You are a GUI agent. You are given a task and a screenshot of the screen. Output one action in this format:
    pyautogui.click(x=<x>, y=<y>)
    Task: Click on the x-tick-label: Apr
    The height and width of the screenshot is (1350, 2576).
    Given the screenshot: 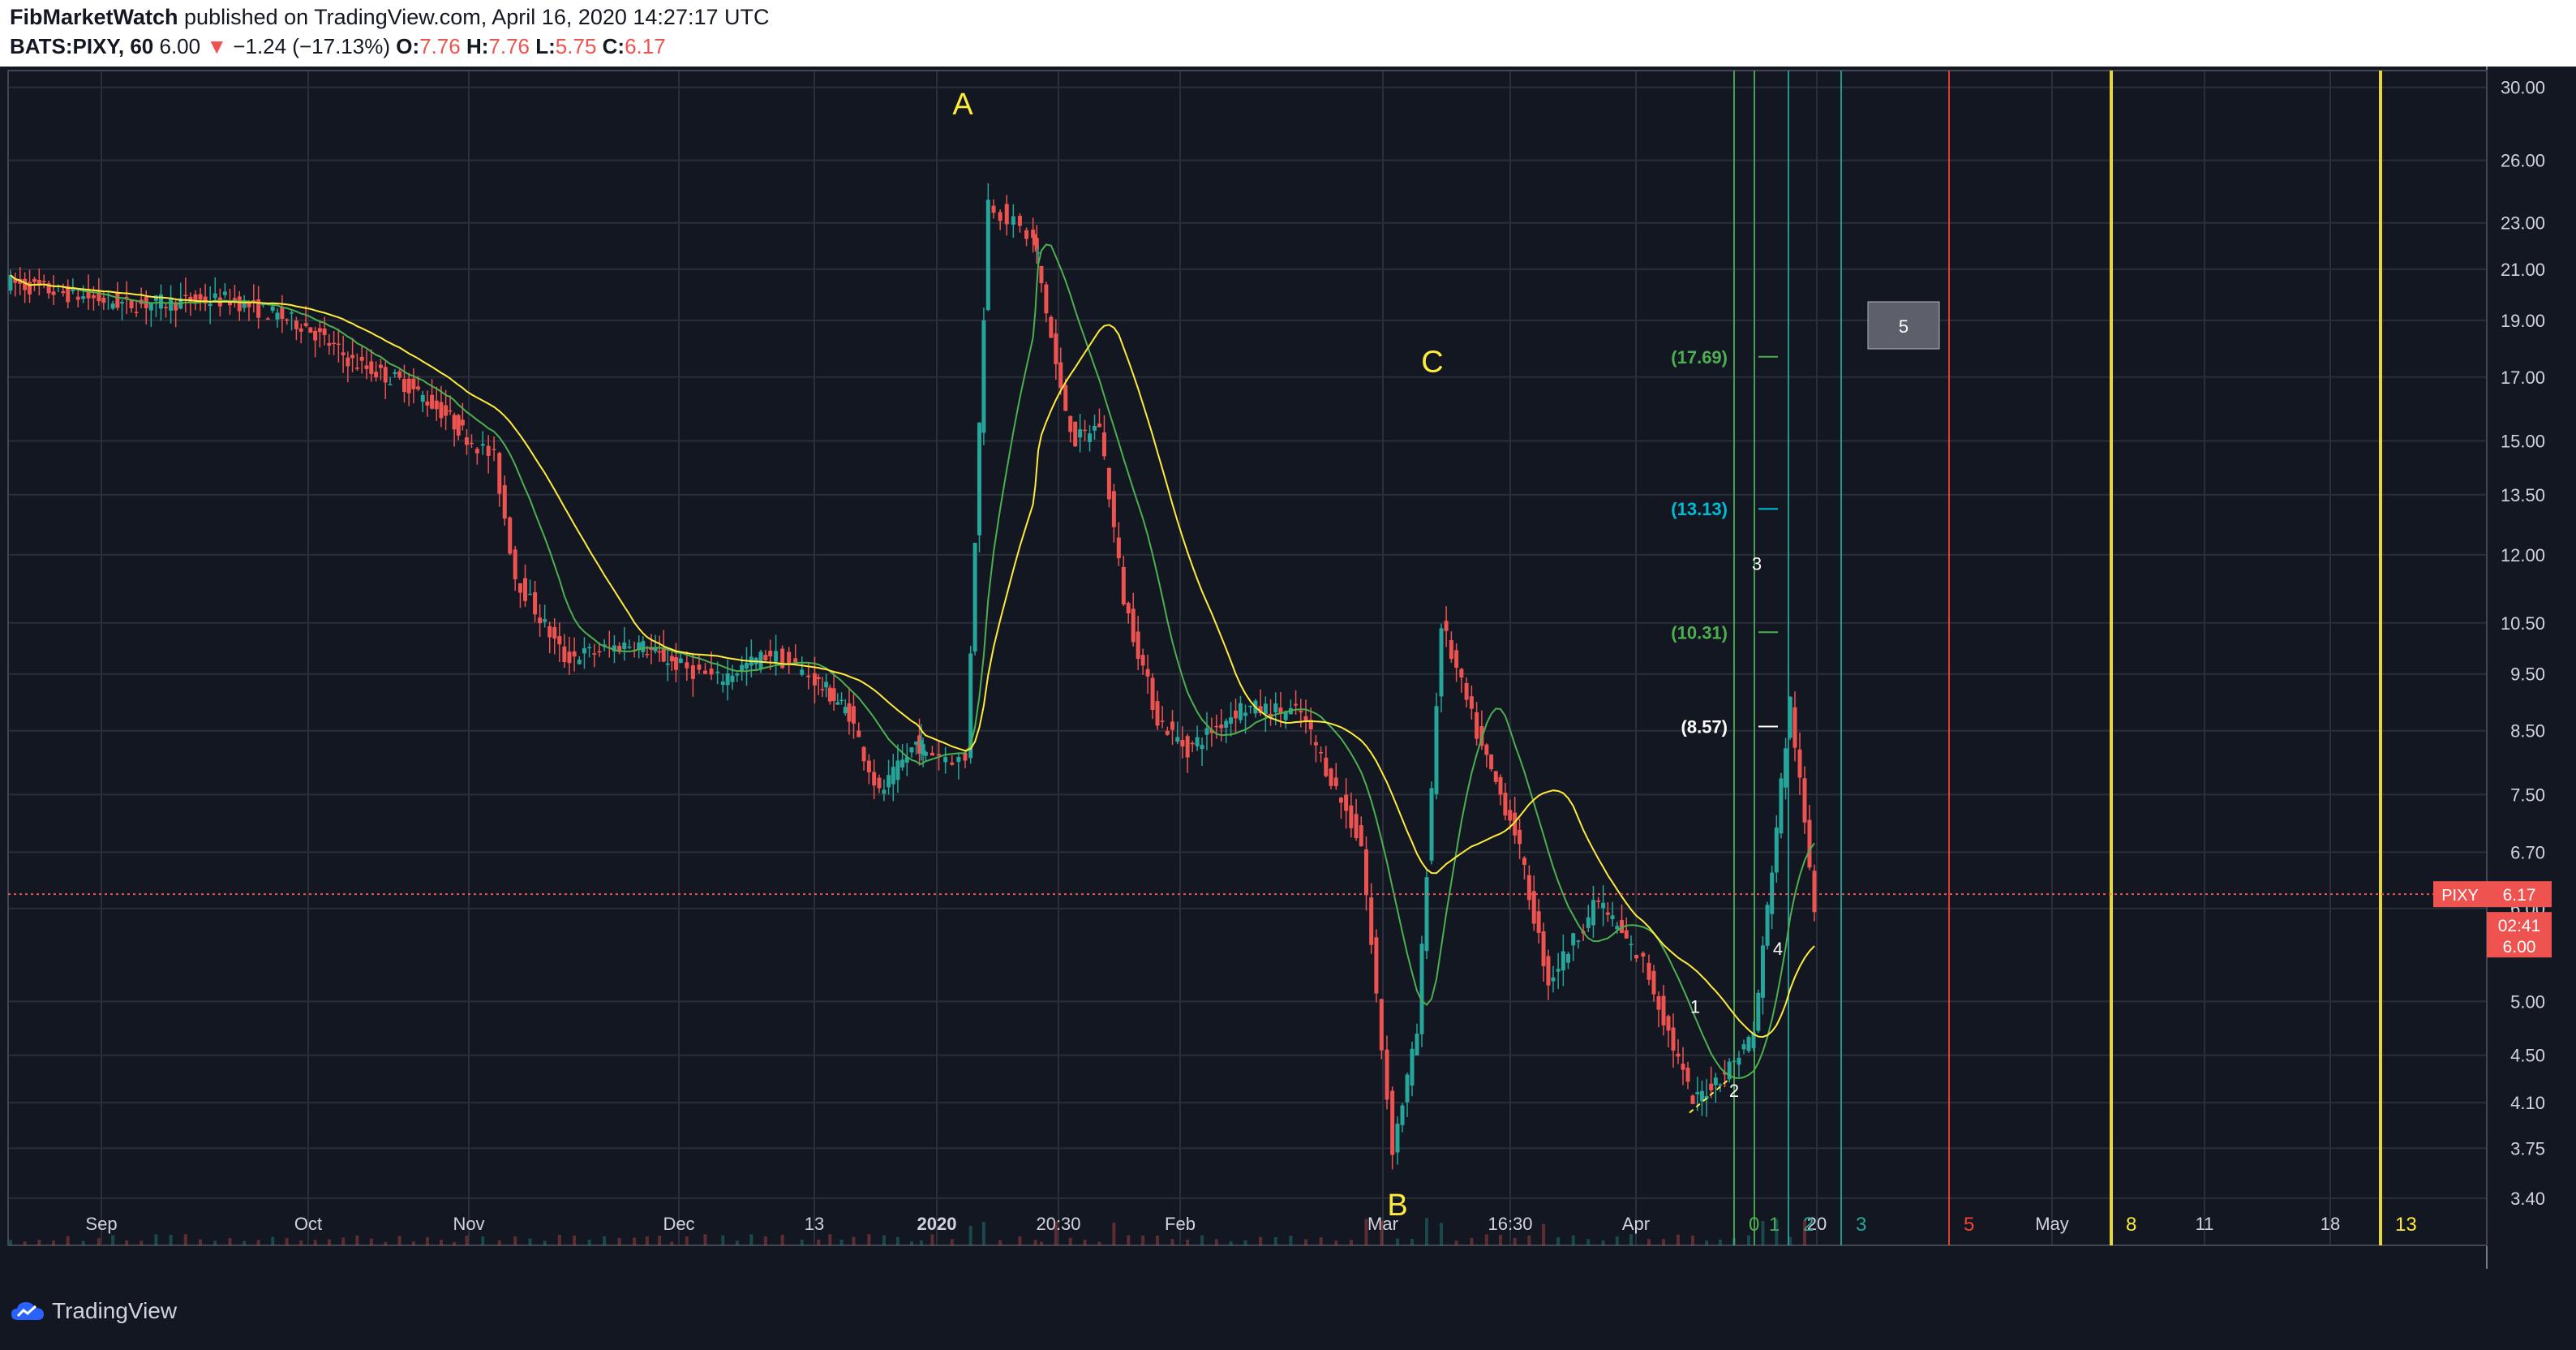 What is the action you would take?
    pyautogui.click(x=1636, y=1224)
    